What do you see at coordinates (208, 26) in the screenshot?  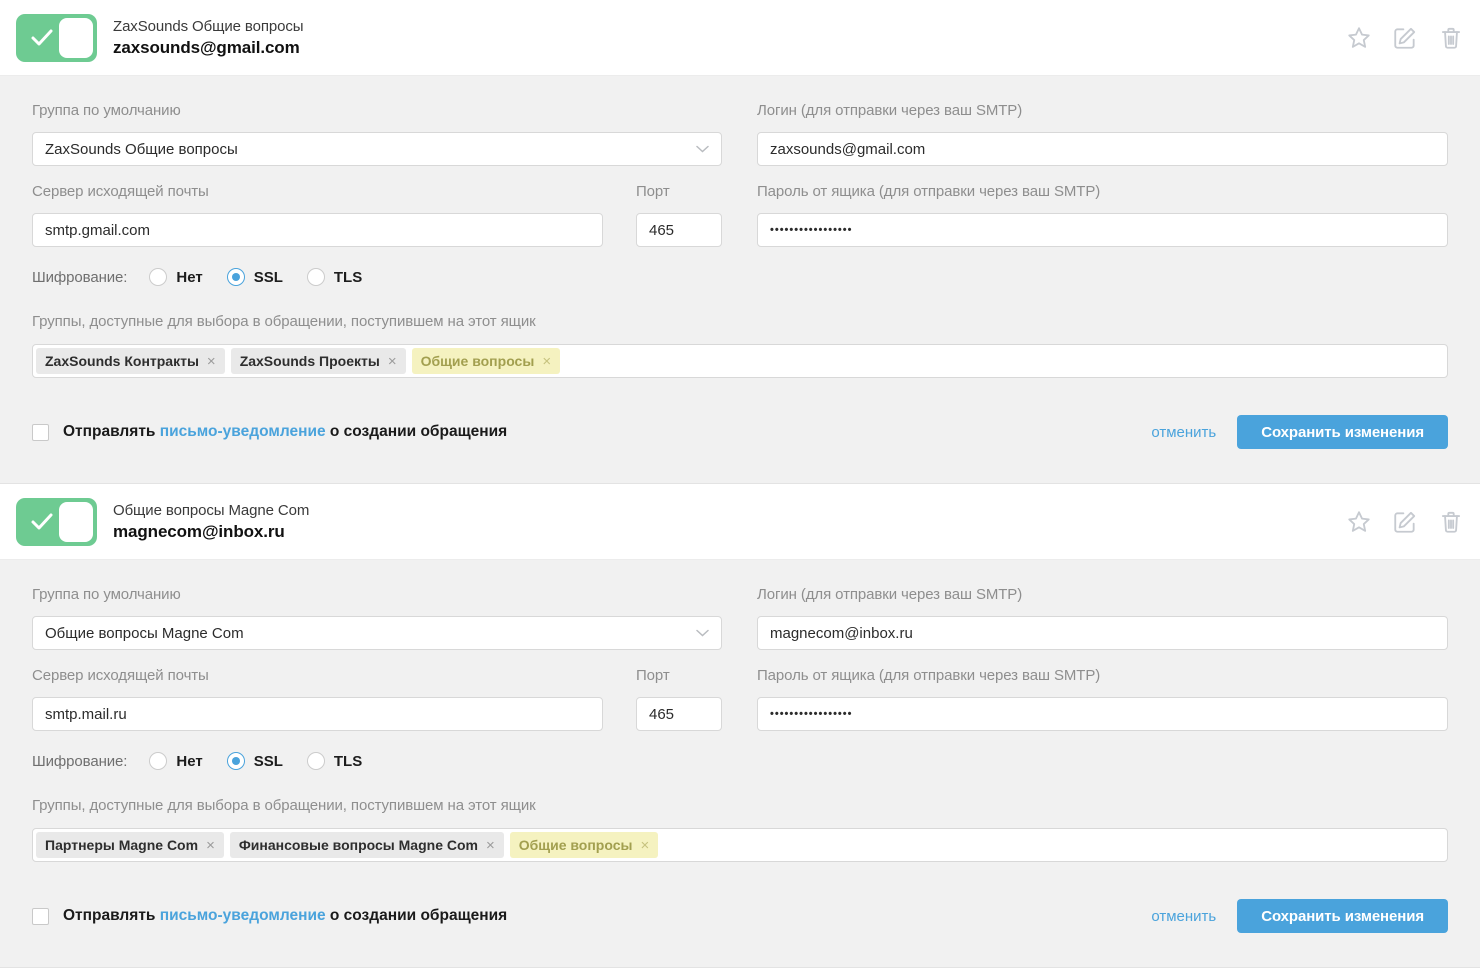 I see `mailbox-name: ZaxSounds Общие вопросы` at bounding box center [208, 26].